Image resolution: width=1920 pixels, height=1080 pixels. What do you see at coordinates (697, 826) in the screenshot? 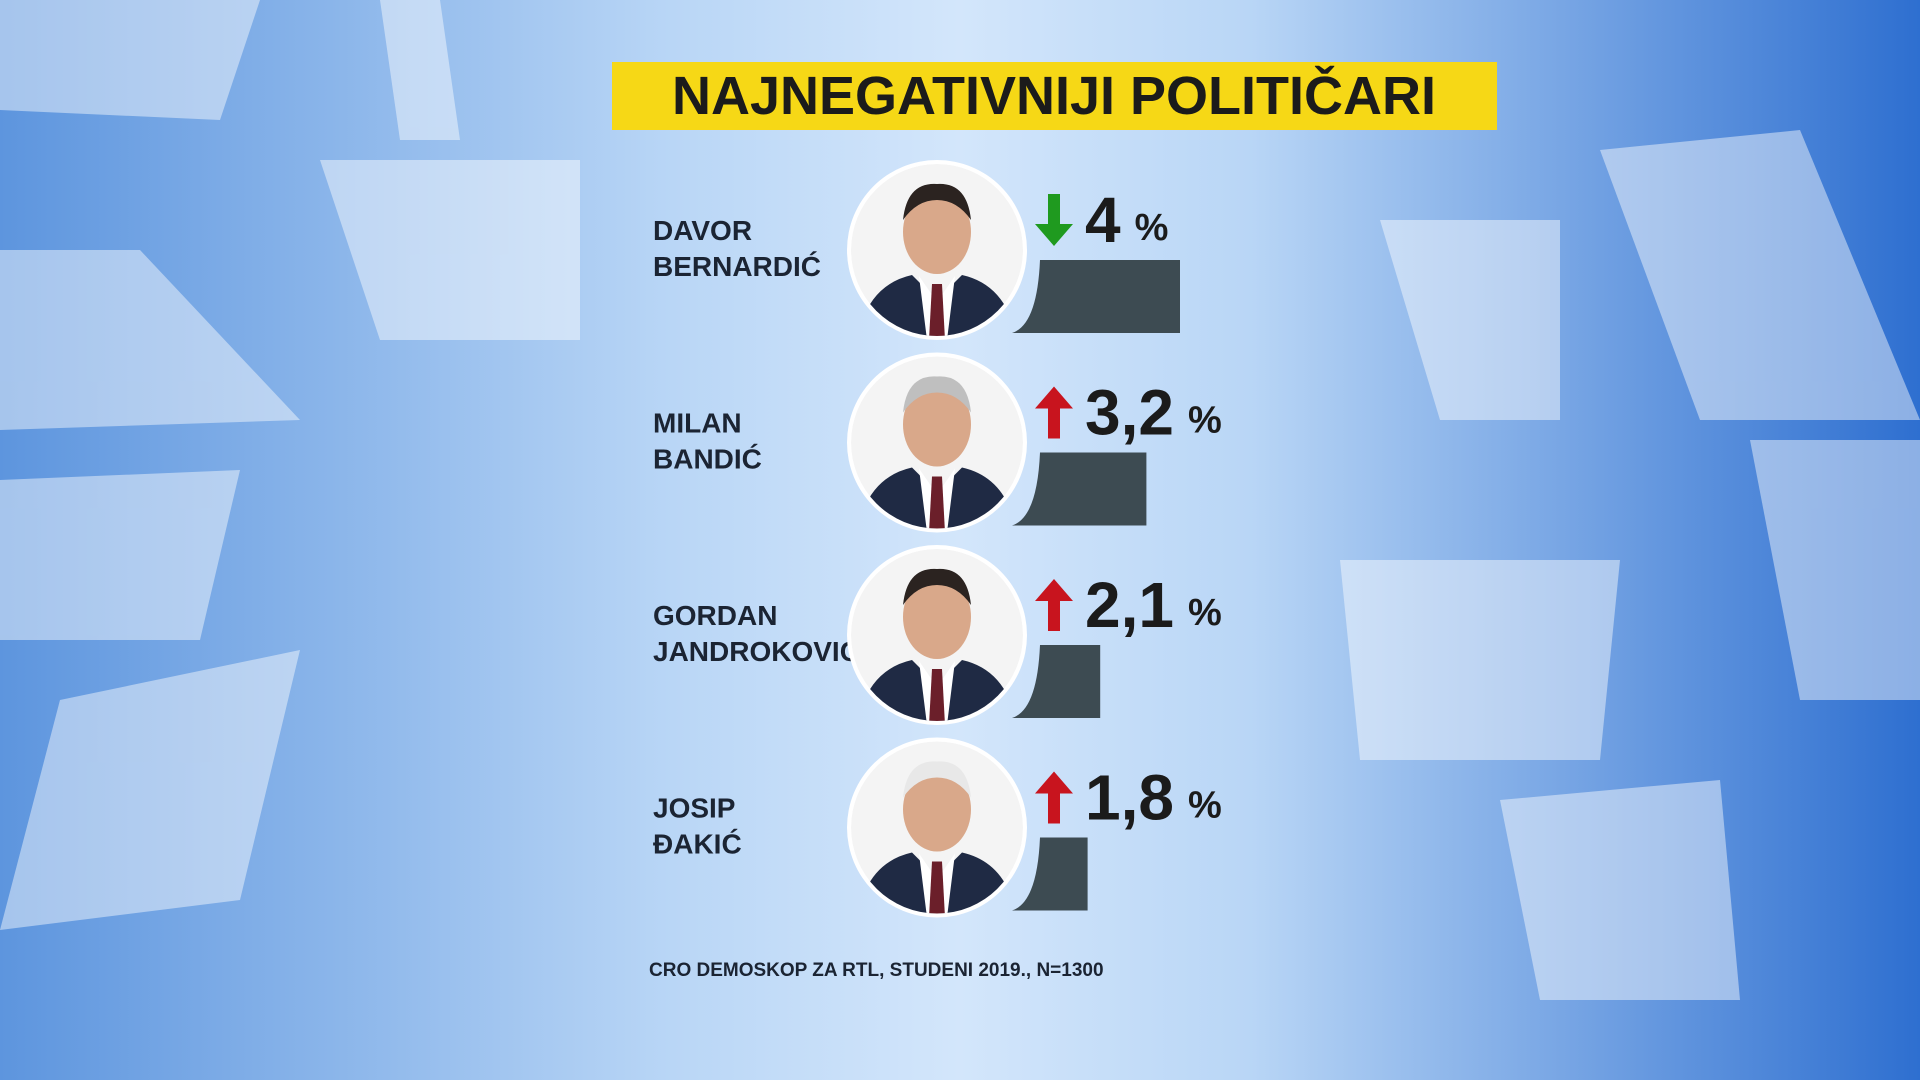
I see `category-label: JOSIP ĐAKIĆ` at bounding box center [697, 826].